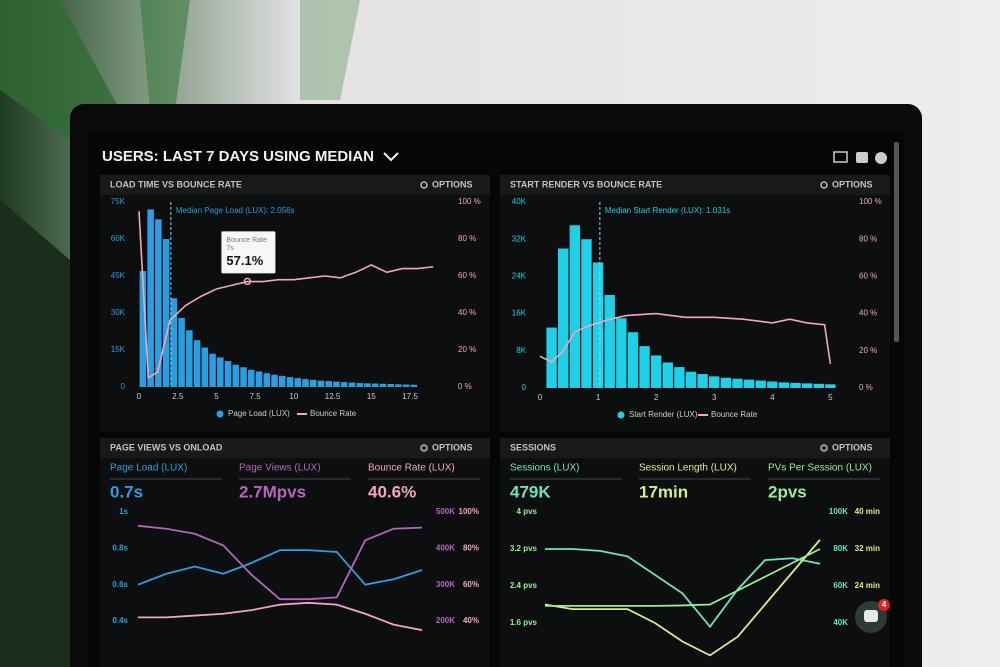 Image resolution: width=1000 pixels, height=667 pixels. Describe the element at coordinates (148, 468) in the screenshot. I see `stat-label: Page Load (LUX)` at that location.